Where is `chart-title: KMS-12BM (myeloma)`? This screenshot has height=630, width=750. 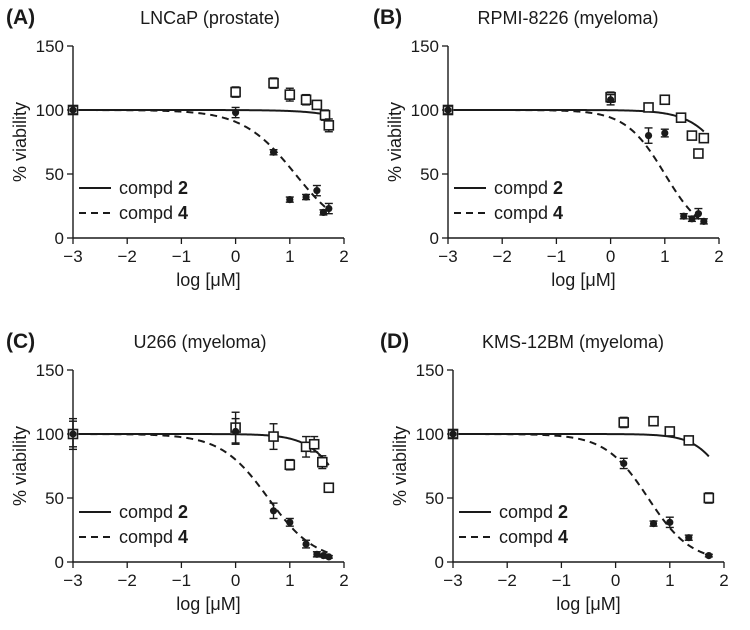 chart-title: KMS-12BM (myeloma) is located at coordinates (573, 342).